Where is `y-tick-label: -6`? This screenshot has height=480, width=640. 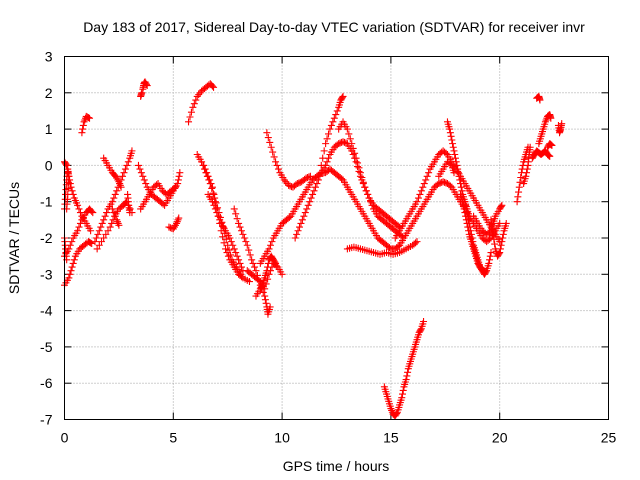 y-tick-label: -6 is located at coordinates (46, 383).